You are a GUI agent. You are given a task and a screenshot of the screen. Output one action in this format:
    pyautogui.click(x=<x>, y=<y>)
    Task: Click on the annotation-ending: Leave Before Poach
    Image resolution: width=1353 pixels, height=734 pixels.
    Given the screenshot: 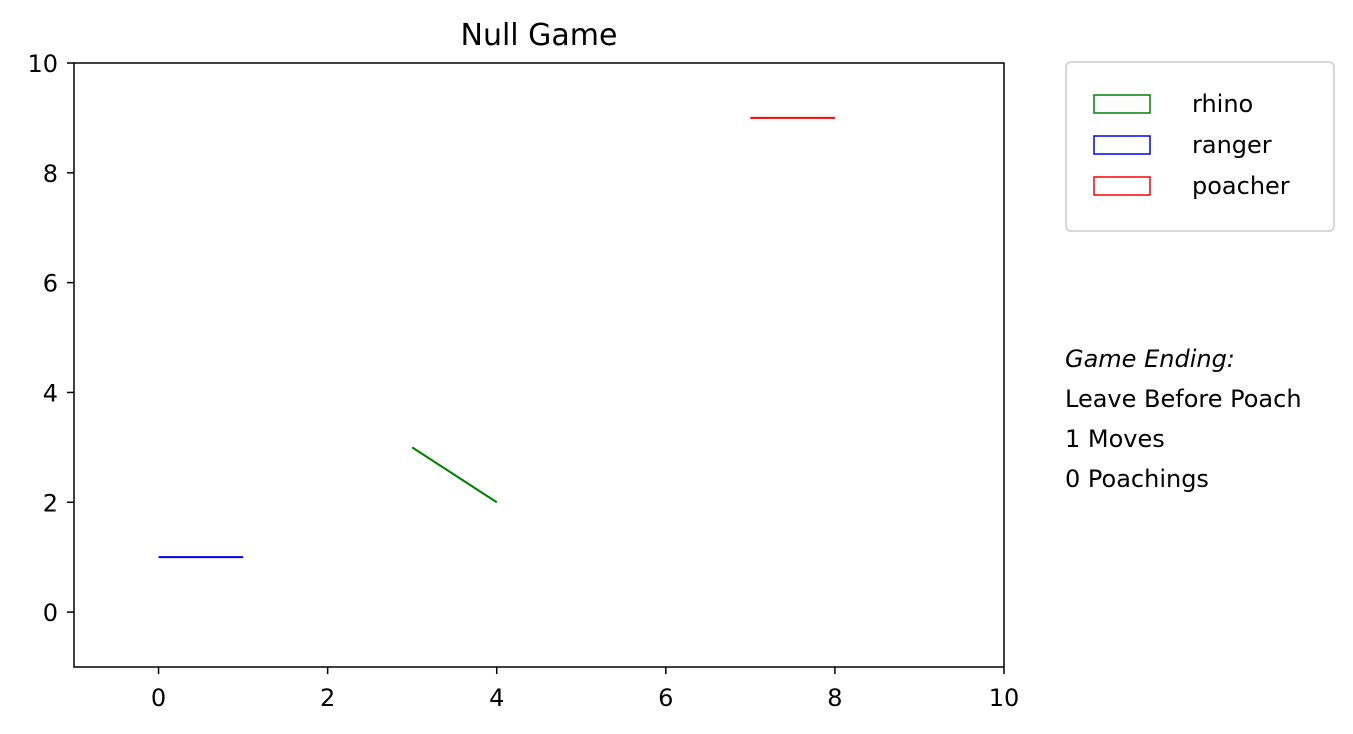 What is the action you would take?
    pyautogui.click(x=1183, y=399)
    